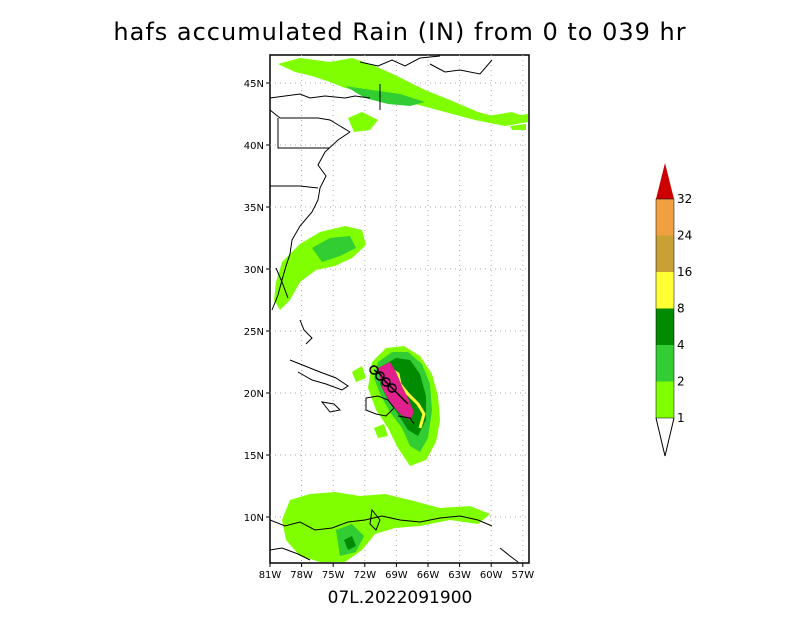 Image resolution: width=800 pixels, height=618 pixels. I want to click on lat-tick-label: 45N, so click(254, 84).